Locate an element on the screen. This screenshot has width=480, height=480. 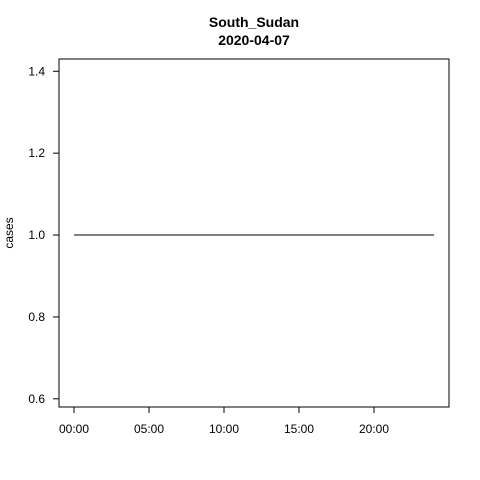
x-tick-label: 00:00 is located at coordinates (74, 429).